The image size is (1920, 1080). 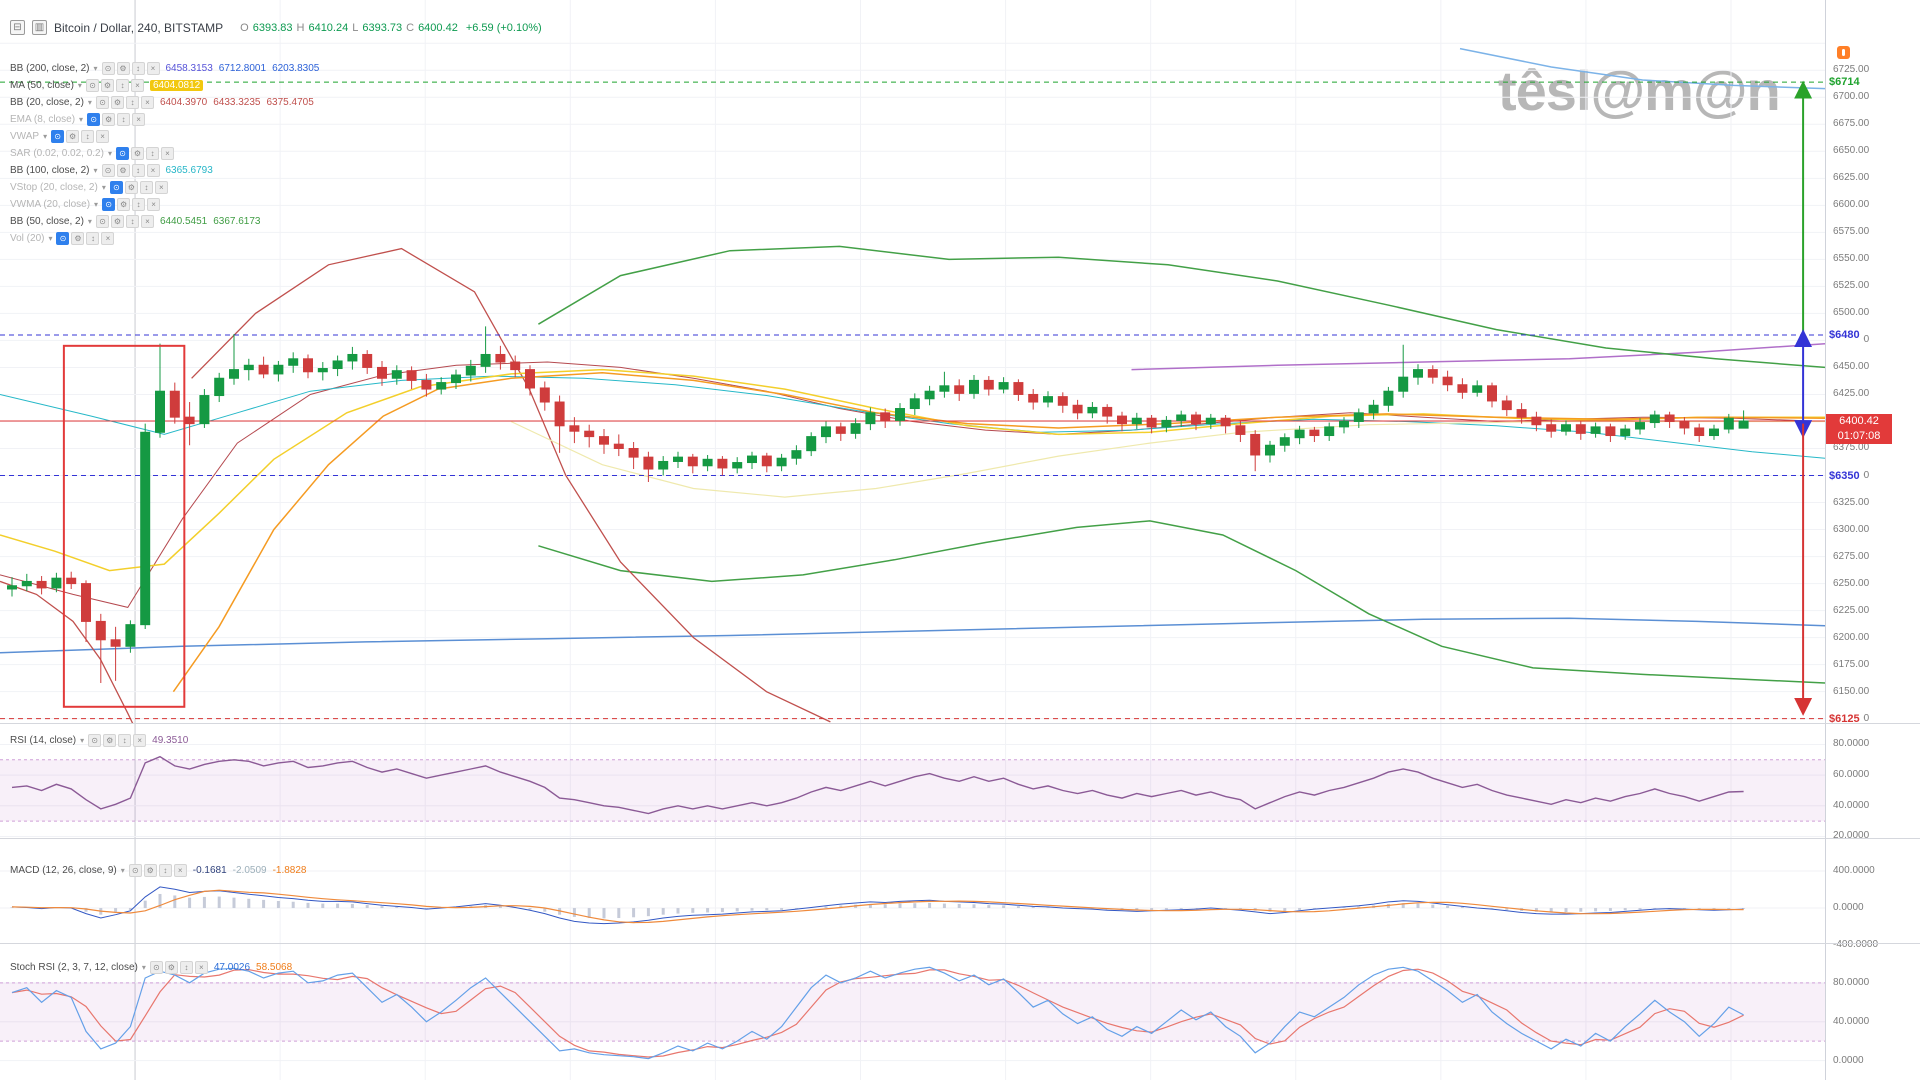 I want to click on indicator-row: VStop (20, close, 2) ▾ ⊙ ⚙ ↕ ×, so click(x=164, y=187).